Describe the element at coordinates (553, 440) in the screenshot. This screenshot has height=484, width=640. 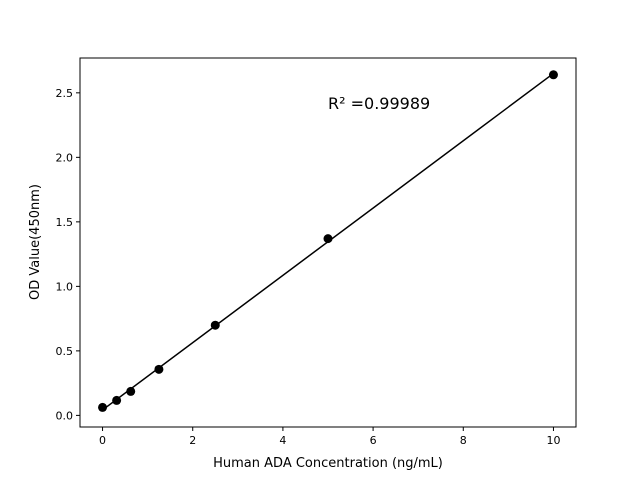
I see `x-tick-label: 10` at that location.